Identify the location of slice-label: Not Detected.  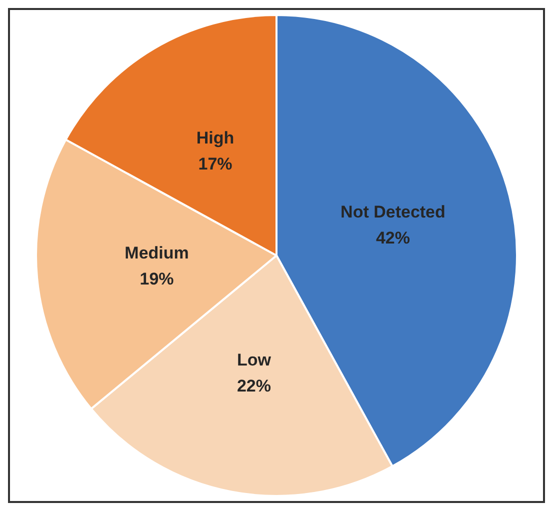
(393, 212).